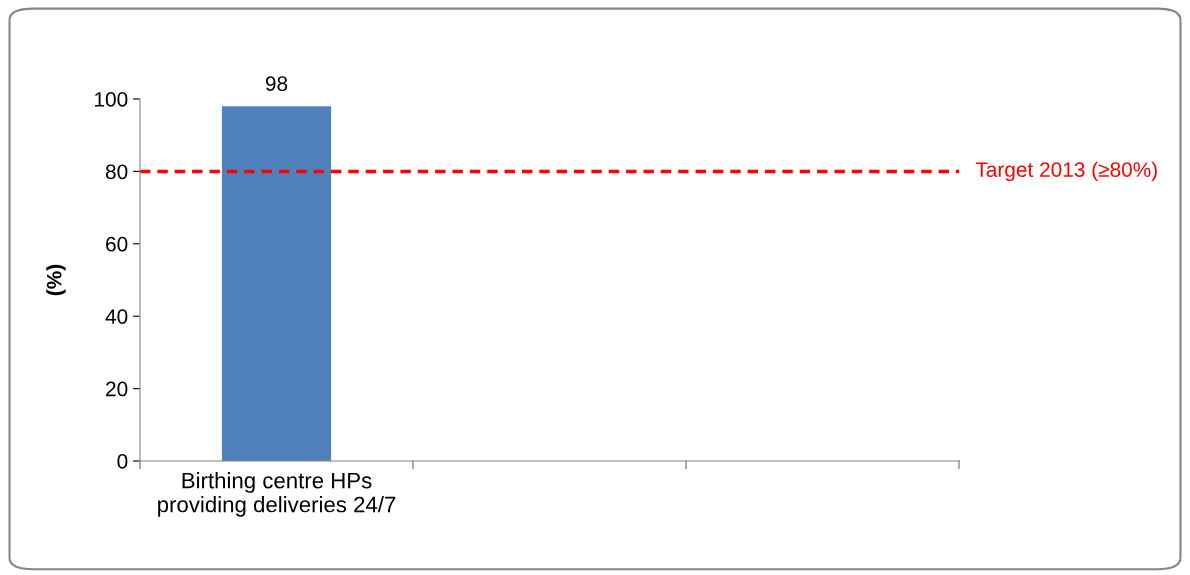 The height and width of the screenshot is (575, 1190). Describe the element at coordinates (116, 316) in the screenshot. I see `y-tick-label: 40` at that location.